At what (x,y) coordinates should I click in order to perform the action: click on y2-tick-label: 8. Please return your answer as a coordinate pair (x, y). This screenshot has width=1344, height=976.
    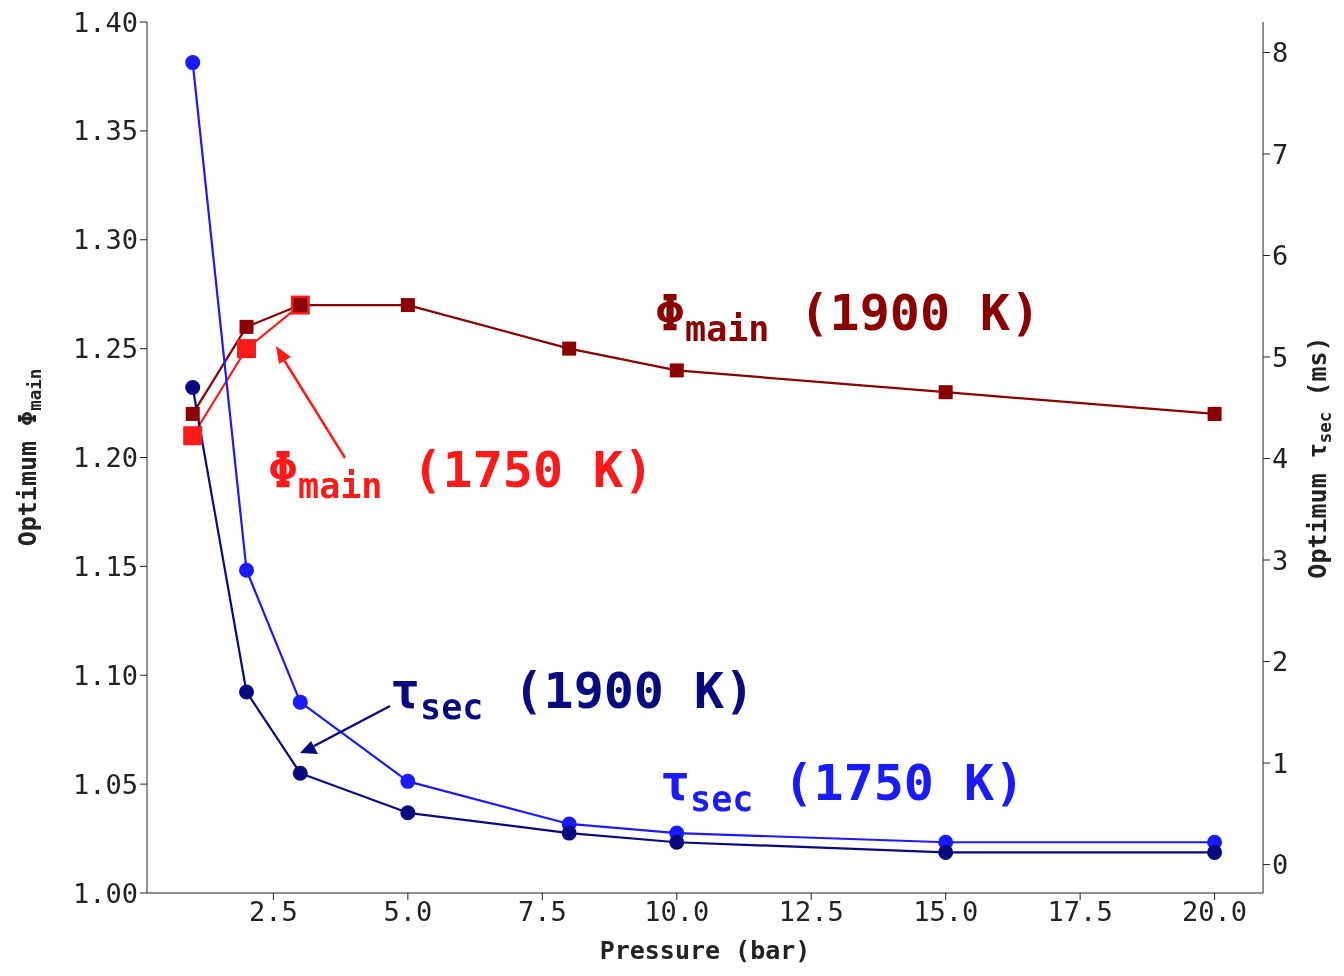
    Looking at the image, I should click on (1280, 53).